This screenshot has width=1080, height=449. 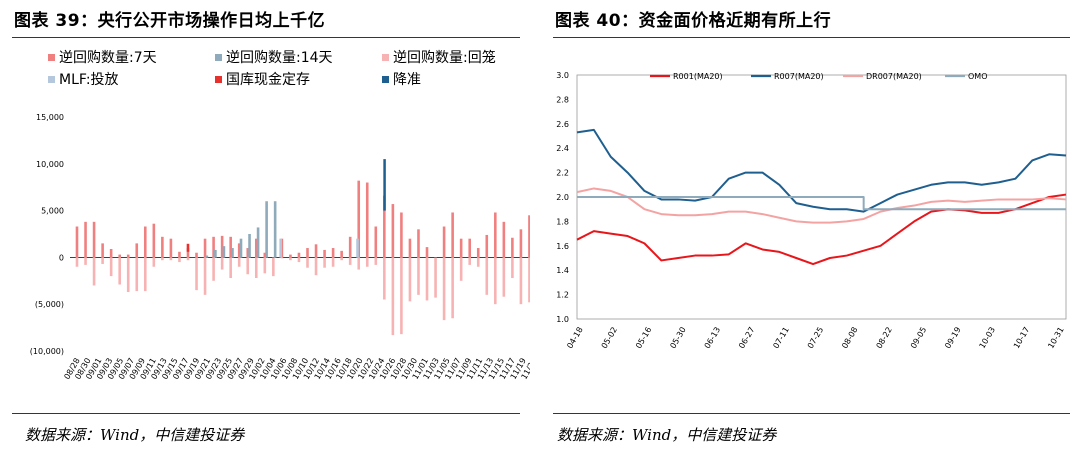 I want to click on y-tick-label: 2.4, so click(x=562, y=148).